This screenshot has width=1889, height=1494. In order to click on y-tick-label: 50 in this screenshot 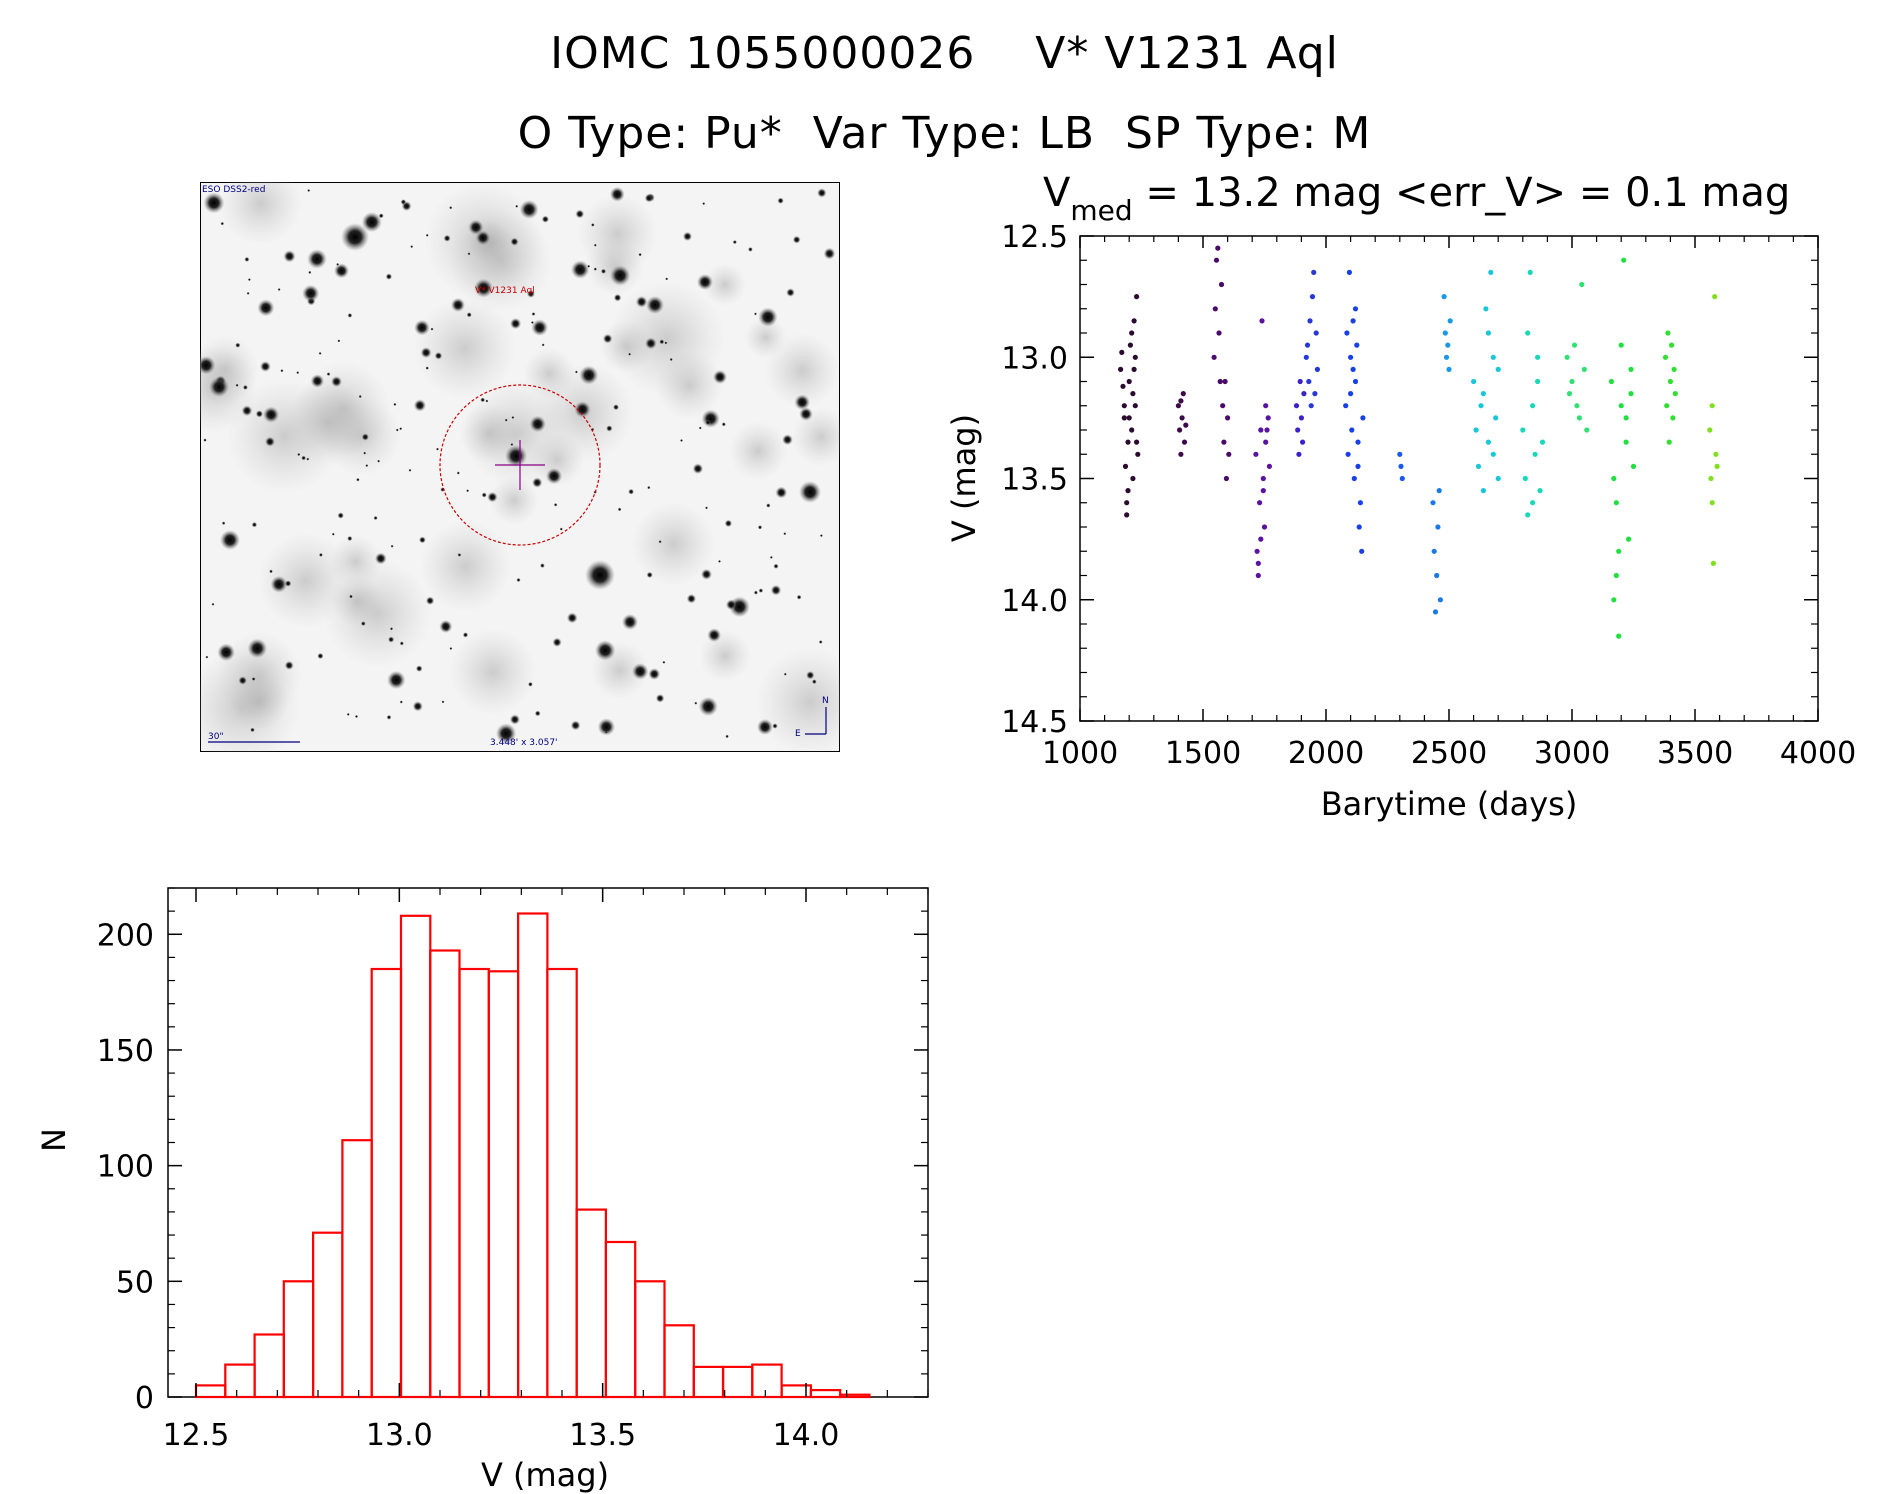, I will do `click(135, 1282)`.